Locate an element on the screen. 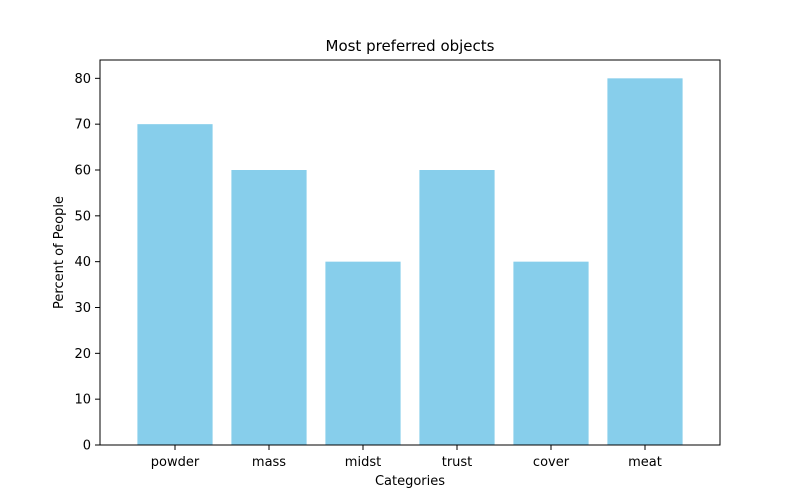 The image size is (800, 500). bar-midst is located at coordinates (363, 353).